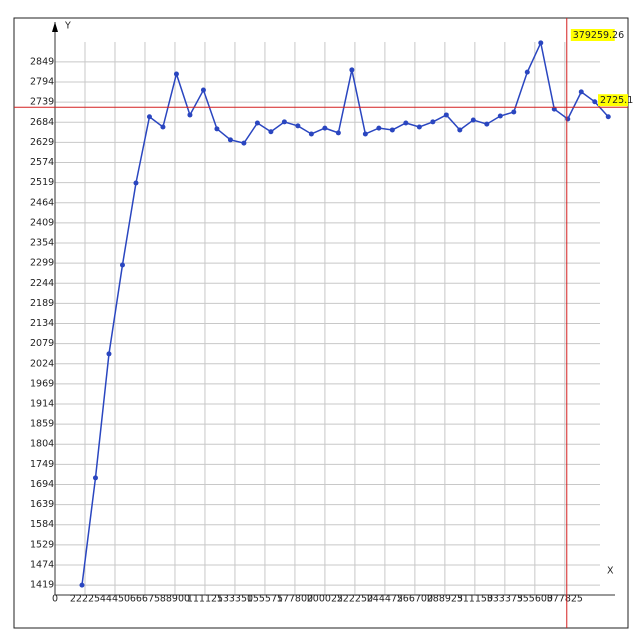  Describe the element at coordinates (55, 599) in the screenshot. I see `x-tick-label: 0` at that location.